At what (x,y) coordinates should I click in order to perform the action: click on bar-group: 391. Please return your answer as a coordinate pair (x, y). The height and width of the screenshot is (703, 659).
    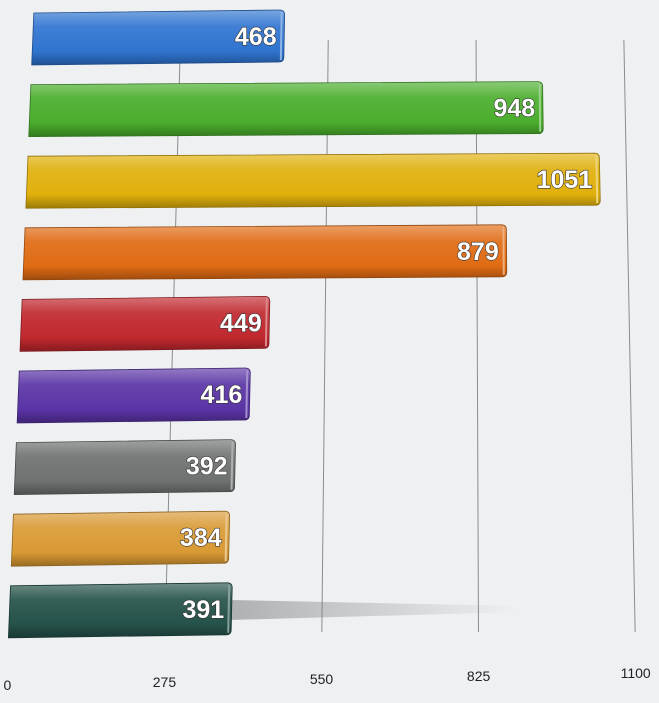
    Looking at the image, I should click on (120, 610).